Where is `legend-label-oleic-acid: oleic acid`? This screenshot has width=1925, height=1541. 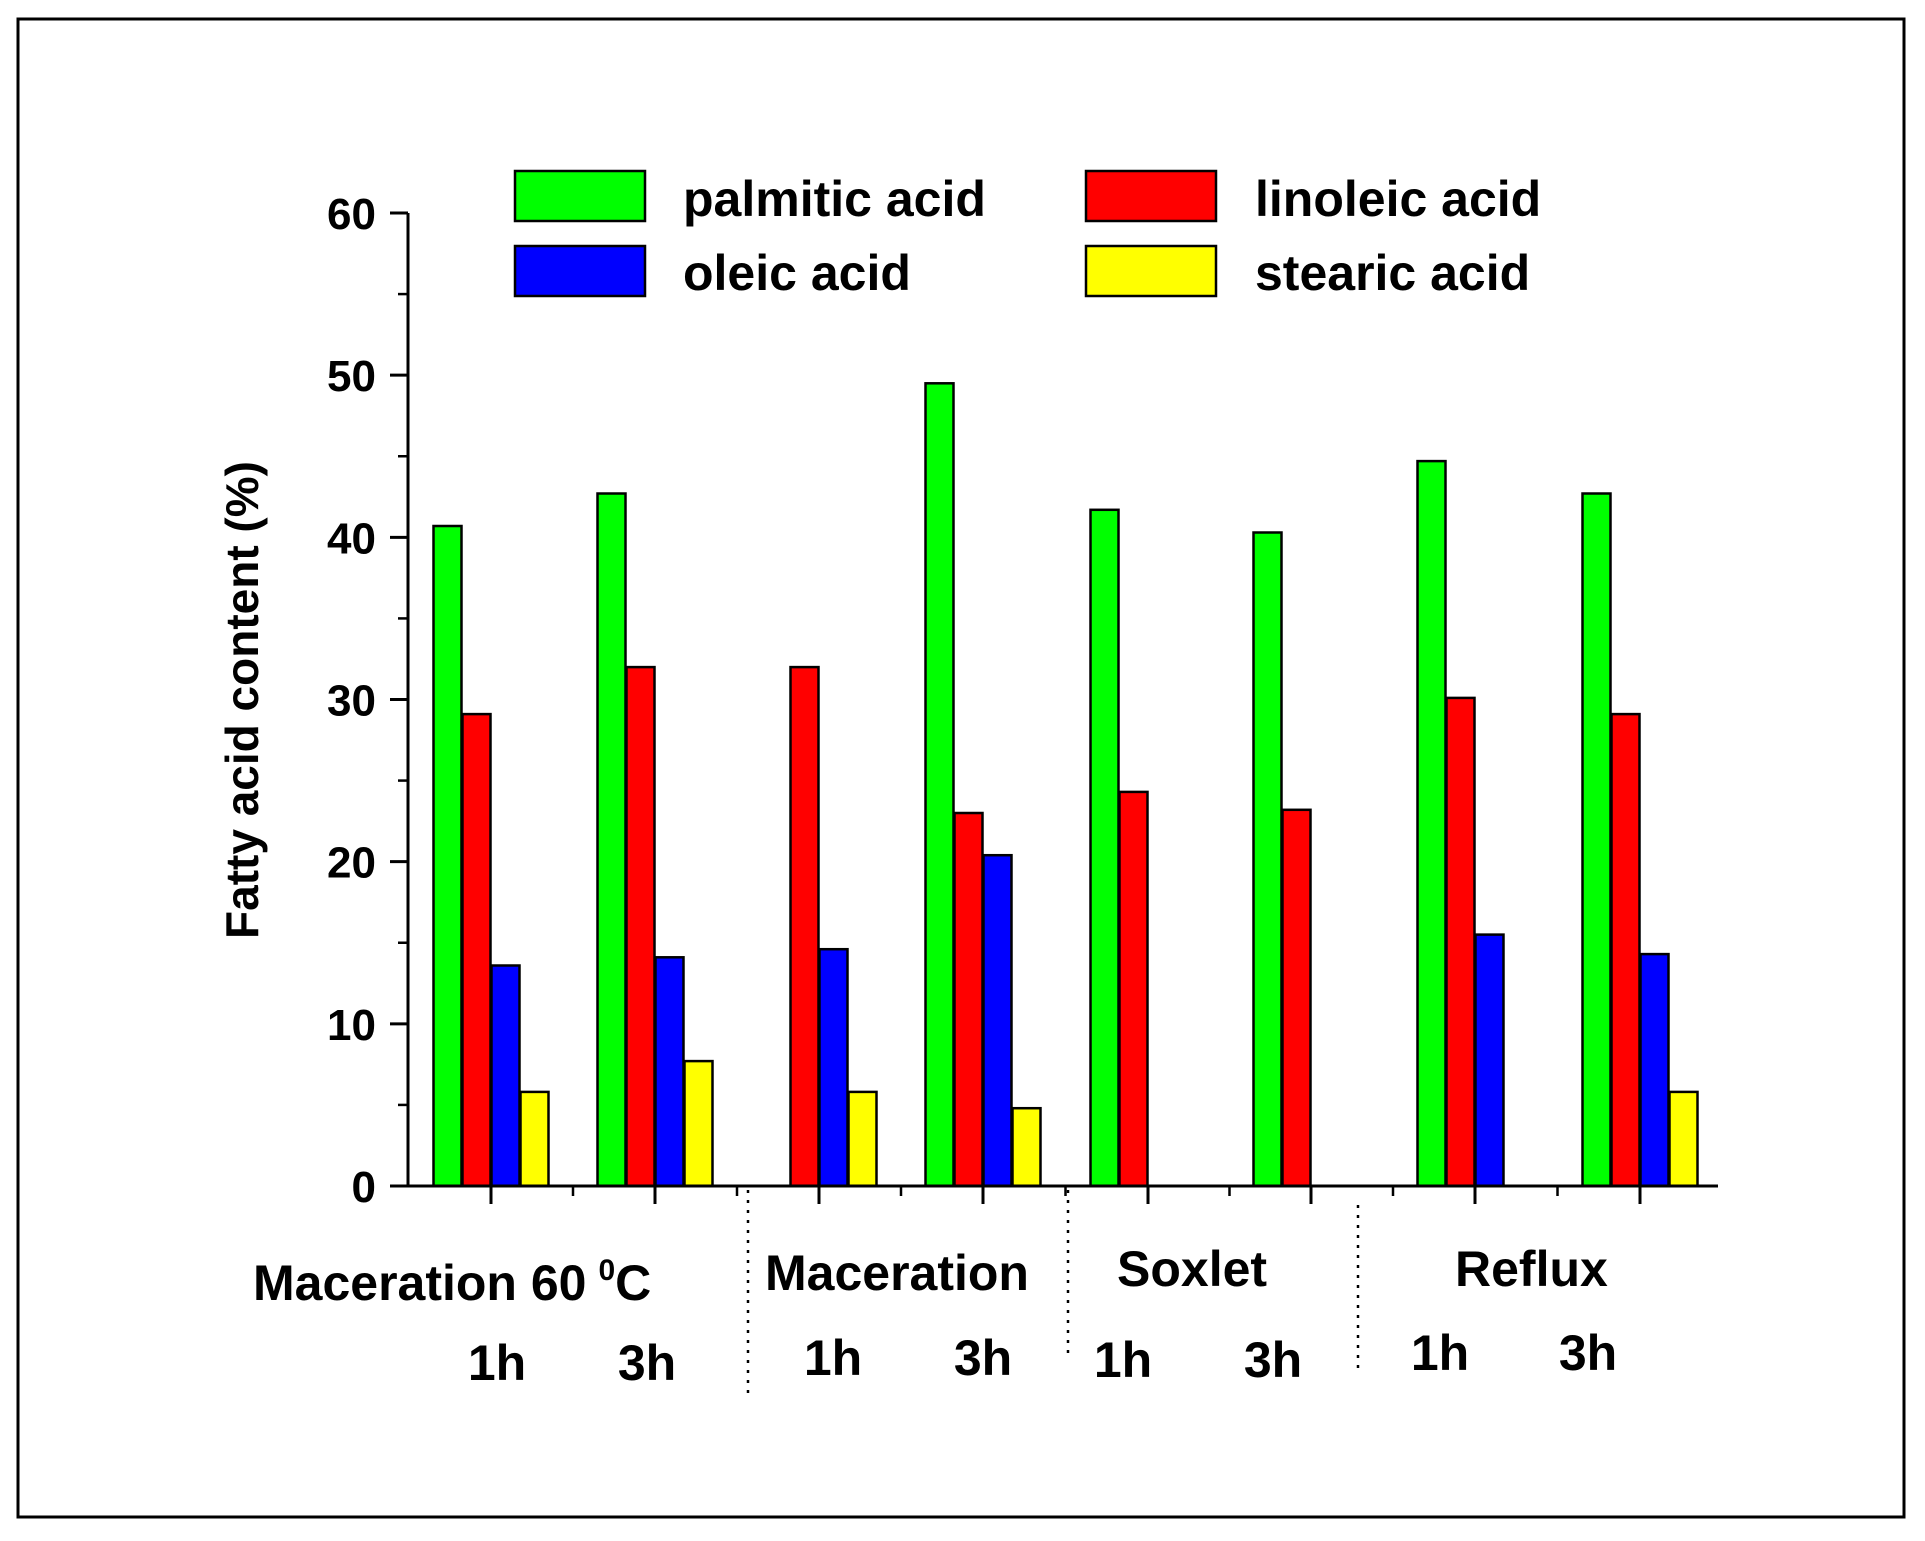
legend-label-oleic-acid: oleic acid is located at coordinates (797, 273).